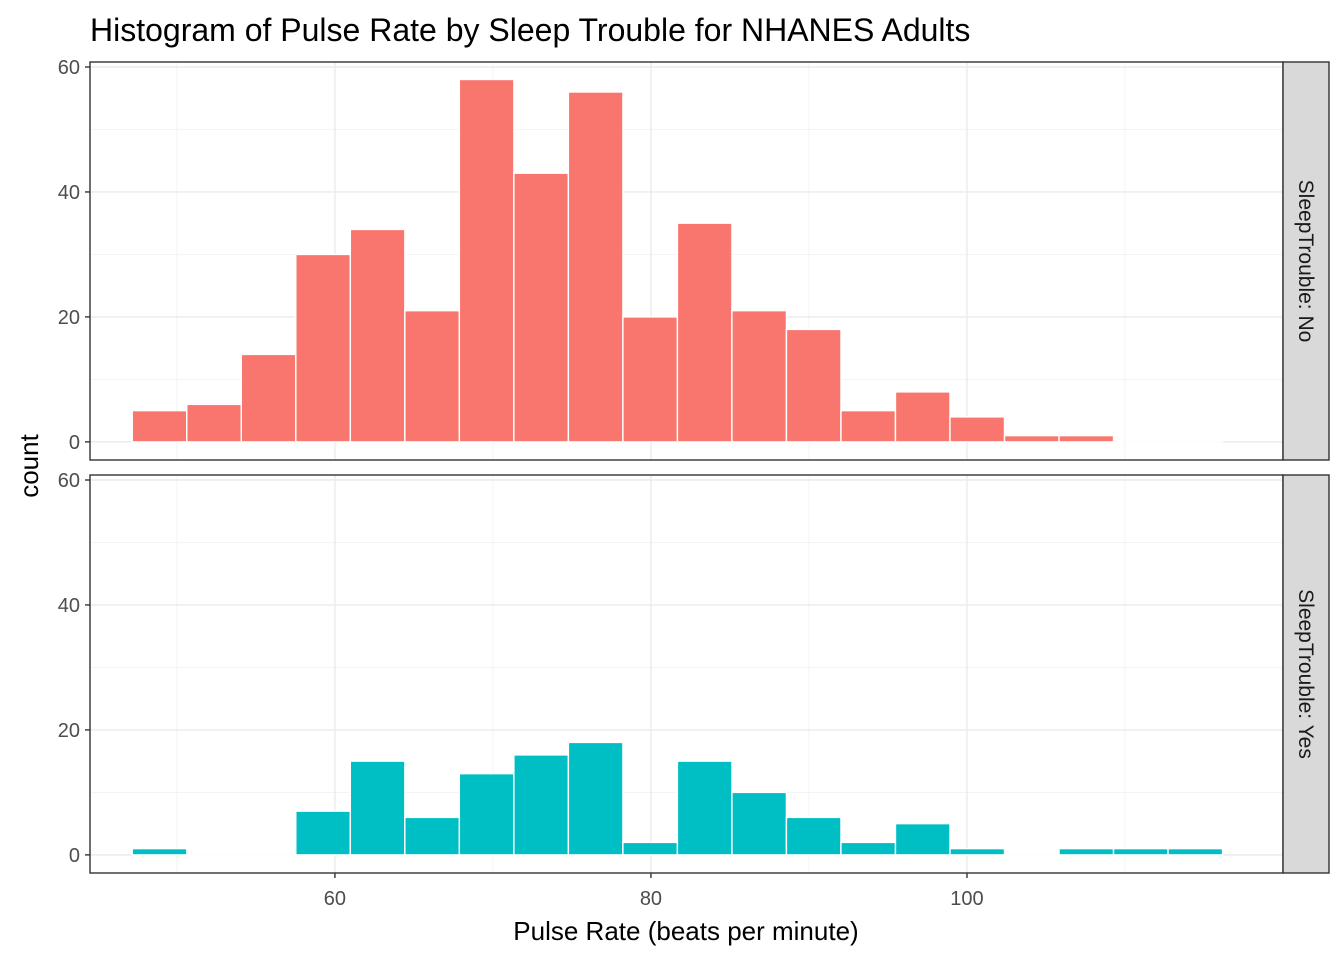 This screenshot has height=960, width=1344. I want to click on x-tick-label: 60, so click(335, 899).